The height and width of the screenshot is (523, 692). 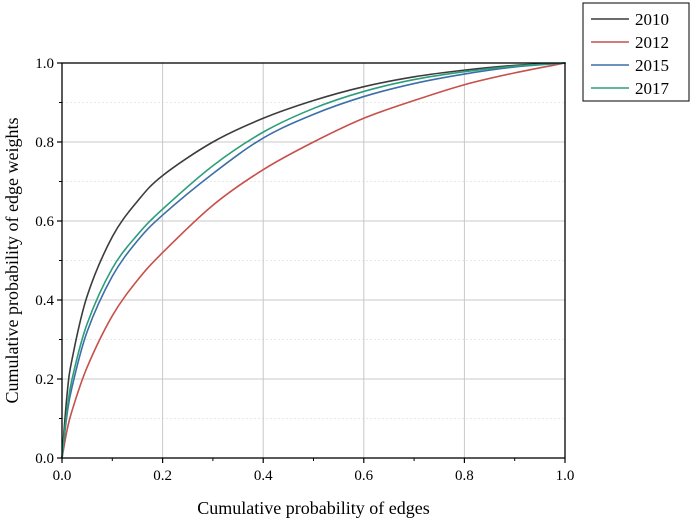 I want to click on legend-label-2010: 2010, so click(x=652, y=19).